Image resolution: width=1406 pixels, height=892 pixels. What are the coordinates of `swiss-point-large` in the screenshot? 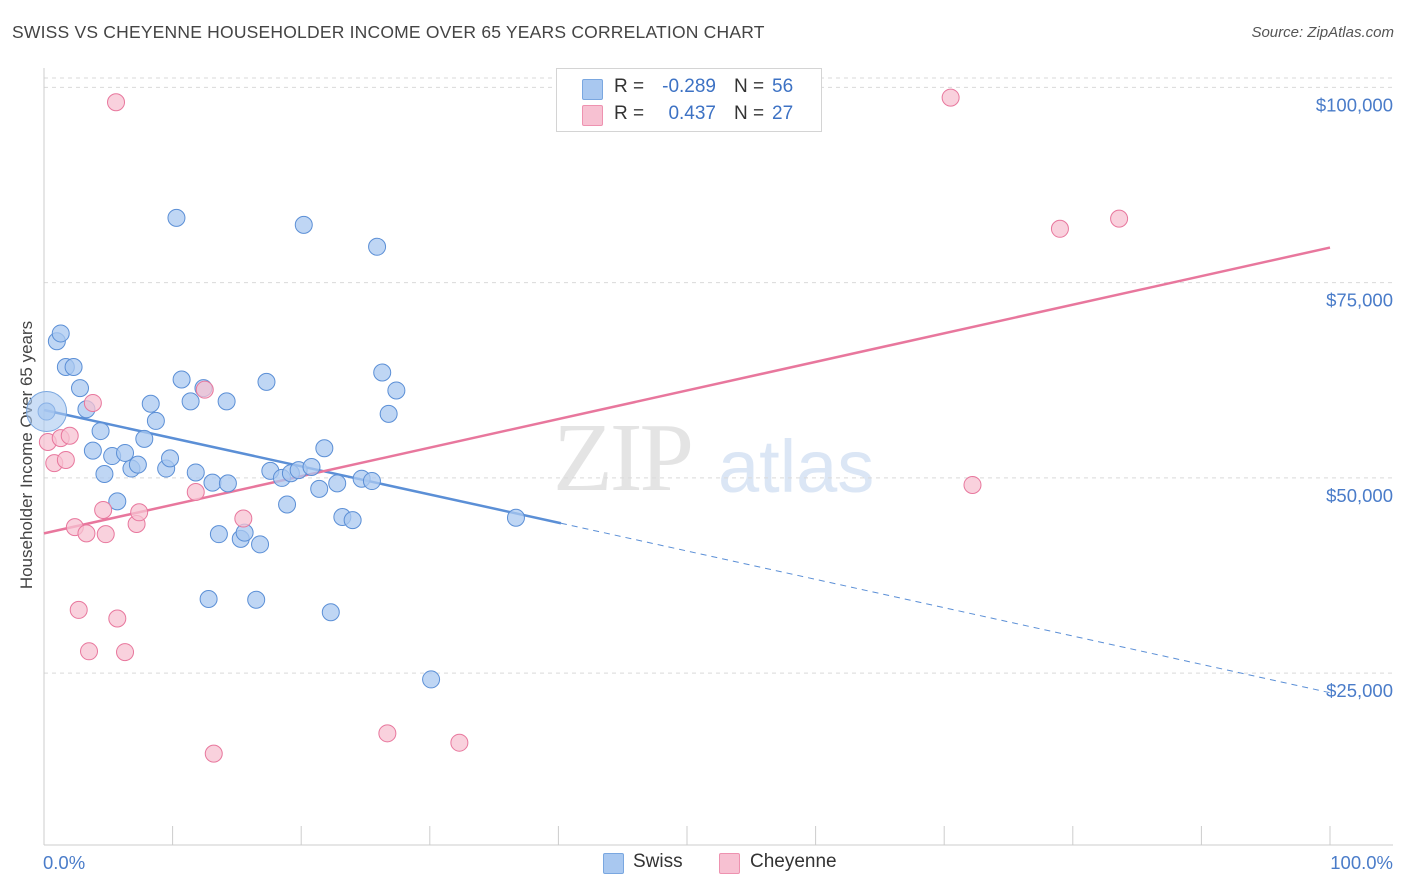 It's located at (47, 412).